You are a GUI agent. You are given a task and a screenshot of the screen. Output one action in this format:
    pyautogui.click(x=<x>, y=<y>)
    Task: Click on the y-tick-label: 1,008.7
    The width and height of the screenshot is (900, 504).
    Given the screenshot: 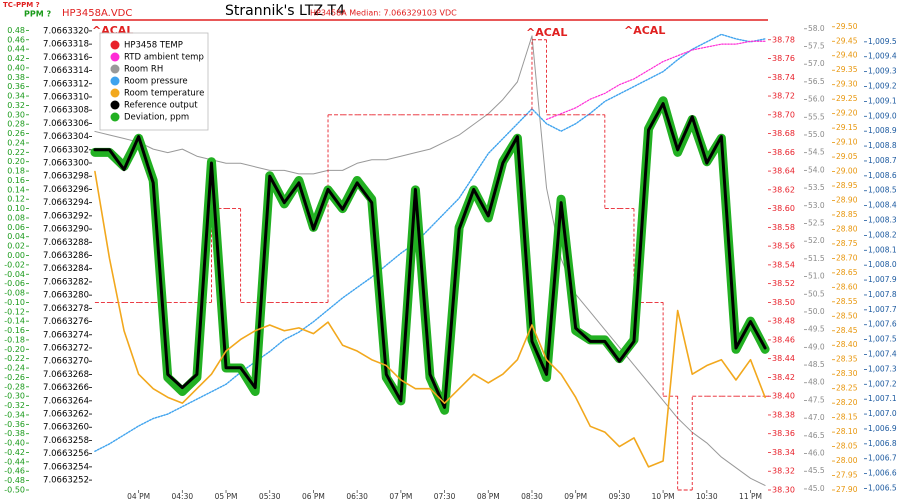 What is the action you would take?
    pyautogui.click(x=882, y=160)
    